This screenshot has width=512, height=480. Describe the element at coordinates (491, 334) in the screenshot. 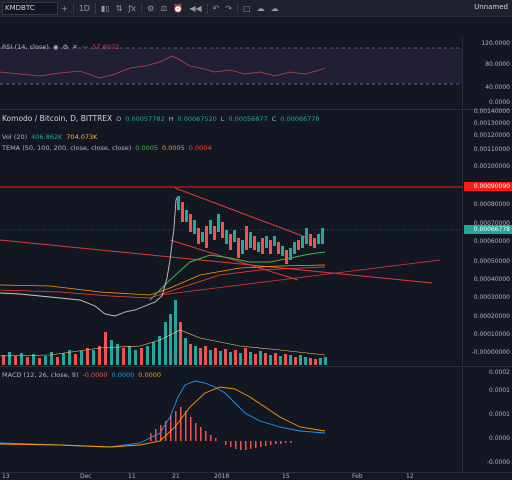

I see `price-axis-label: 0.00010000` at that location.